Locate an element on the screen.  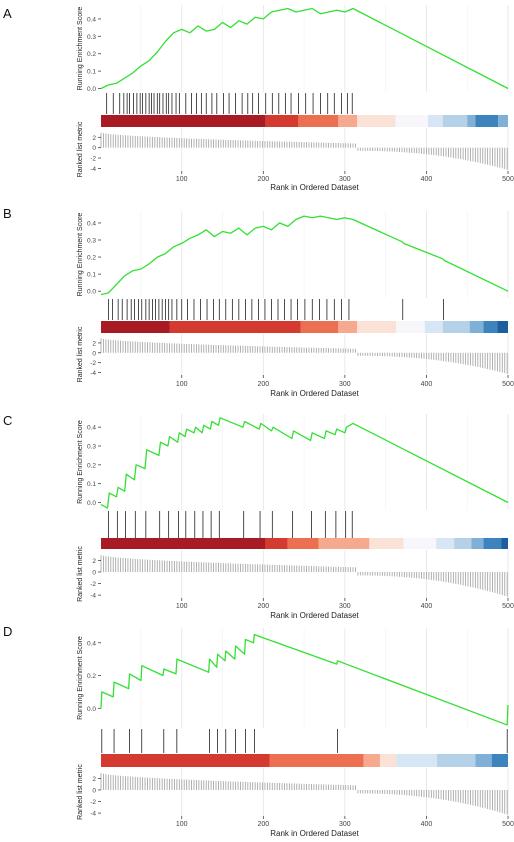
panel-letter: A is located at coordinates (7, 13).